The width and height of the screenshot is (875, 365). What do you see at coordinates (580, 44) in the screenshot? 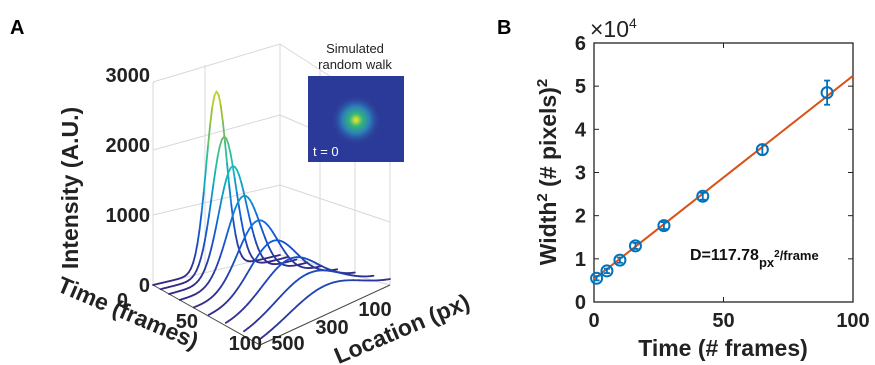
I see `y-tick-label: 6` at bounding box center [580, 44].